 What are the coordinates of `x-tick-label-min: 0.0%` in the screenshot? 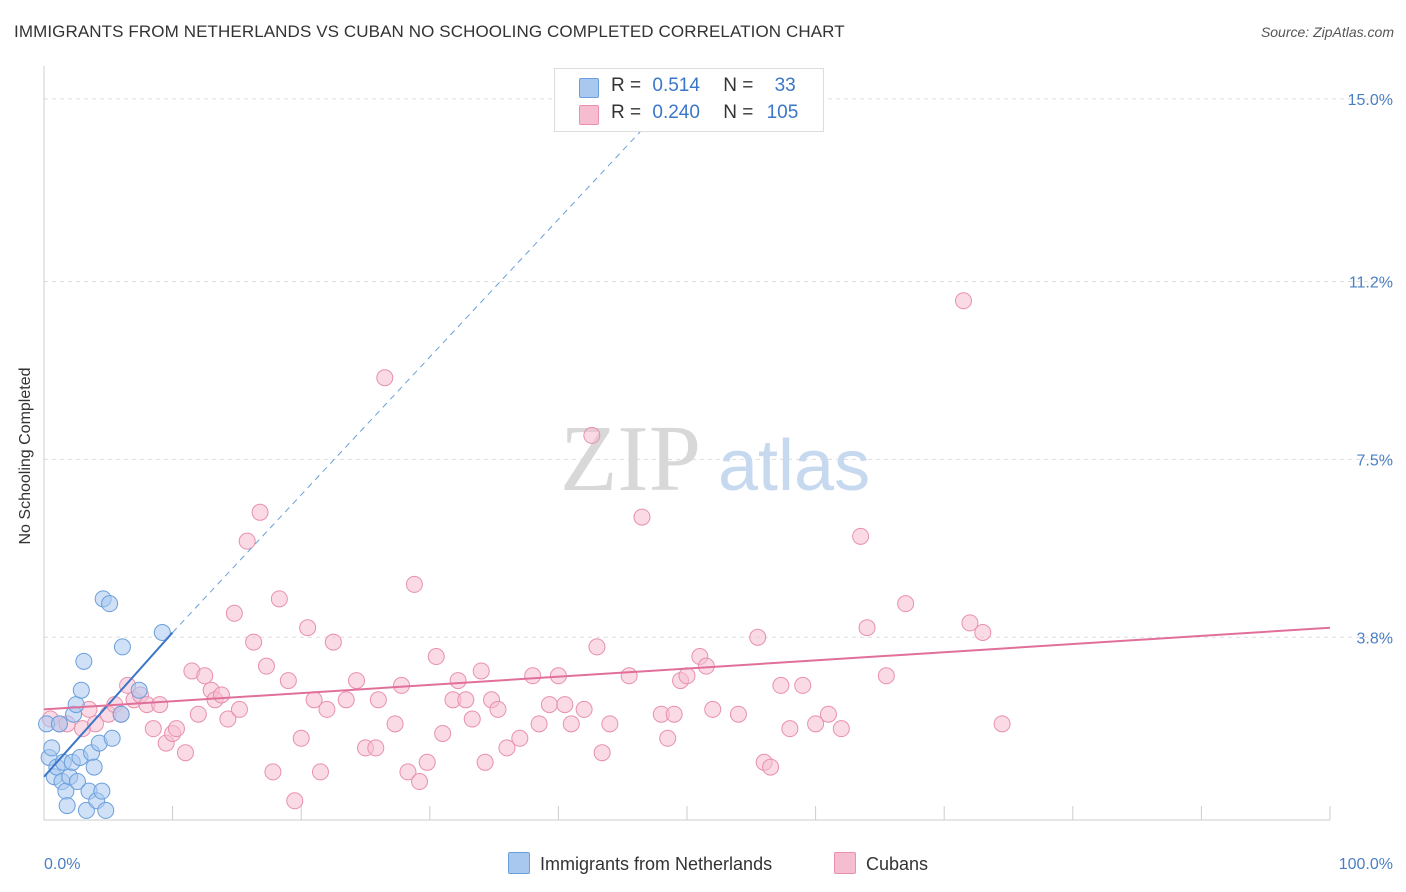 It's located at (62, 864).